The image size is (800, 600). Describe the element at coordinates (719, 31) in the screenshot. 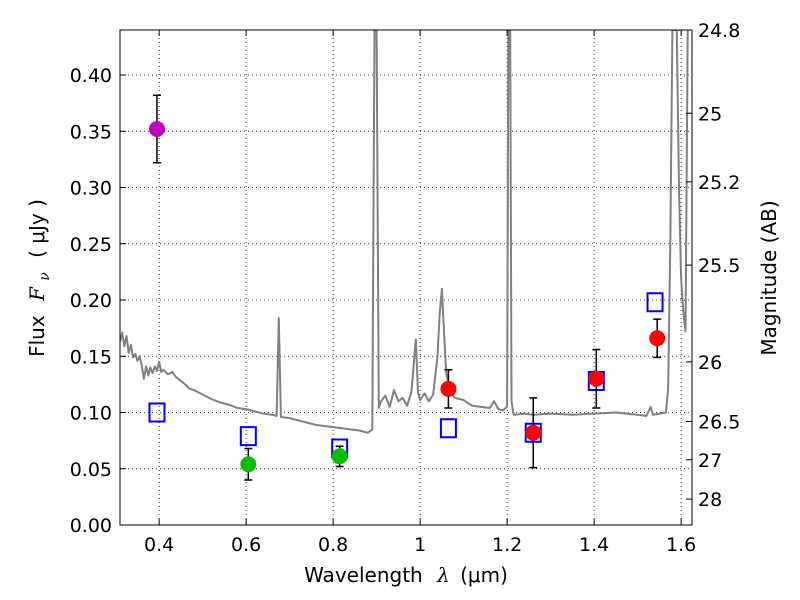

I see `y2-tick-label: 24.8` at that location.